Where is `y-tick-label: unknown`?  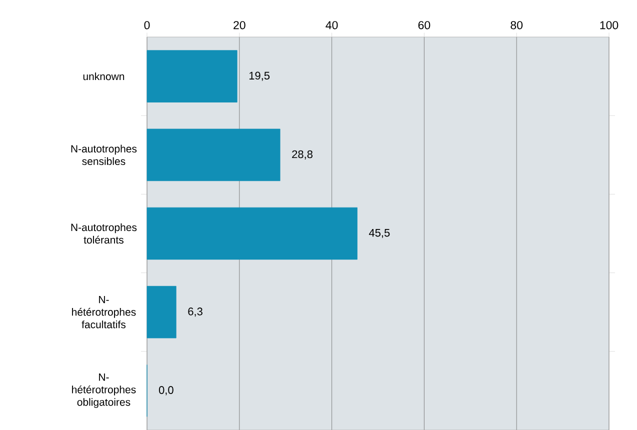
y-tick-label: unknown is located at coordinates (103, 76).